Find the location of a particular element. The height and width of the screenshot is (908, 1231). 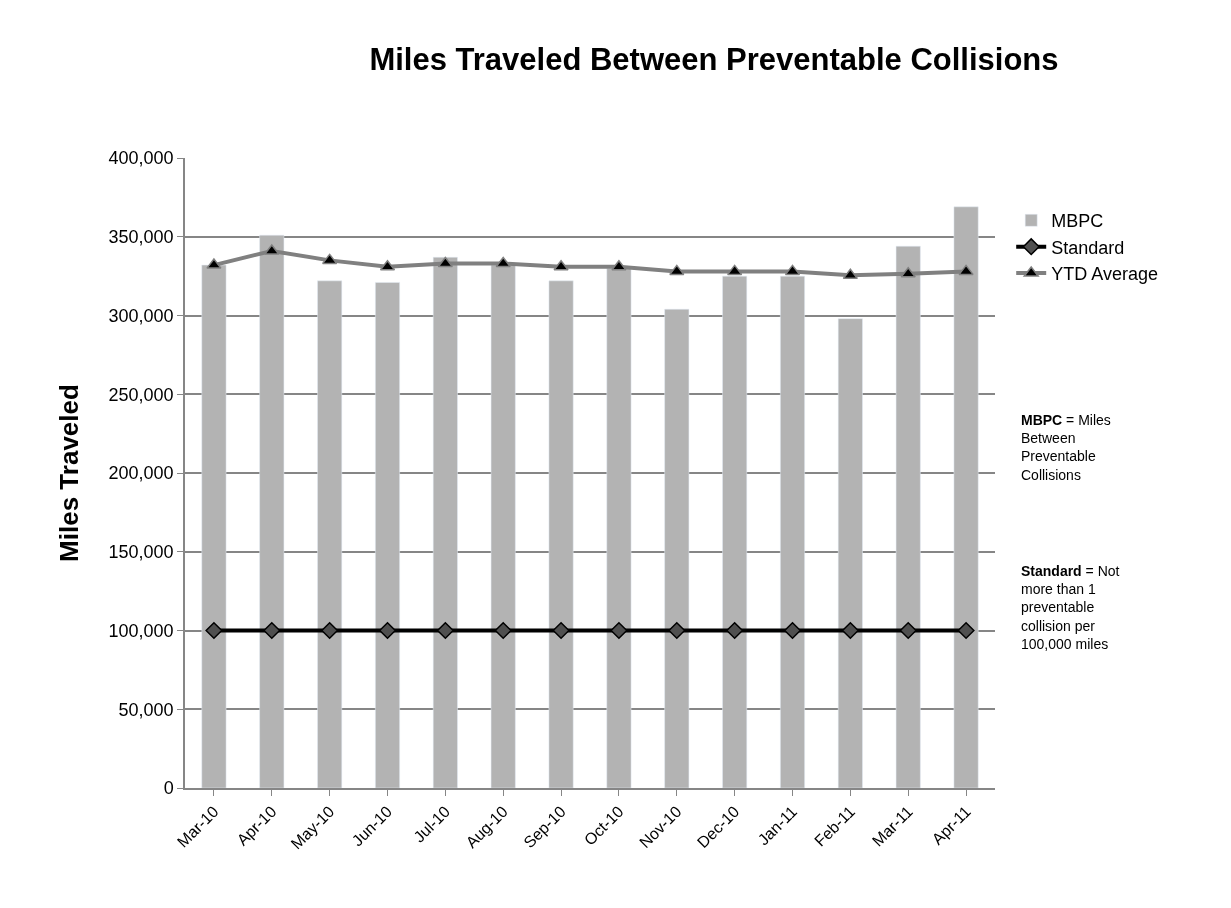

y-tick-label: 50,000 is located at coordinates (146, 709).